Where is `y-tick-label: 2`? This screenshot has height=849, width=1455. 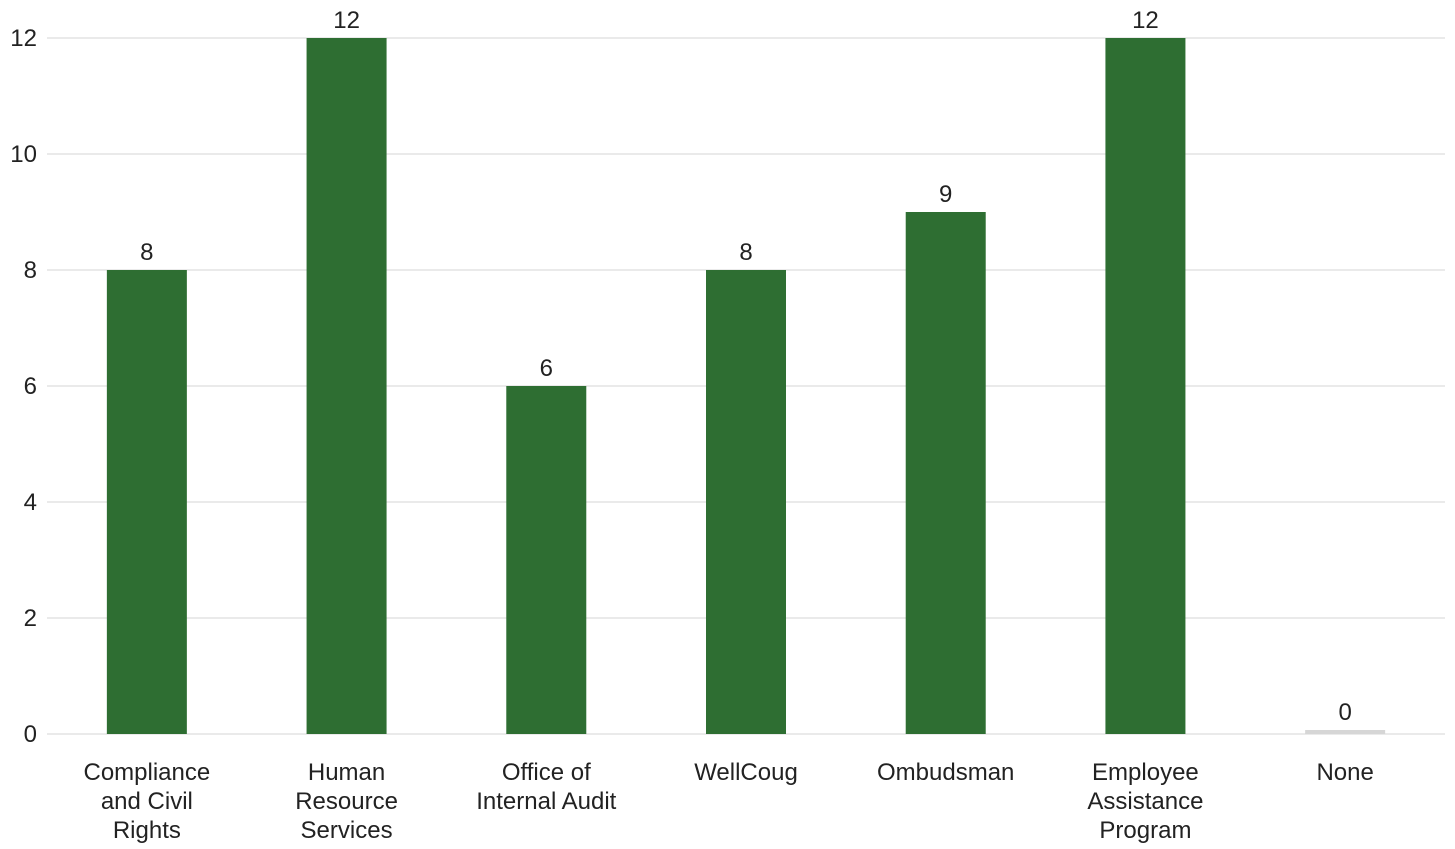
y-tick-label: 2 is located at coordinates (30, 618).